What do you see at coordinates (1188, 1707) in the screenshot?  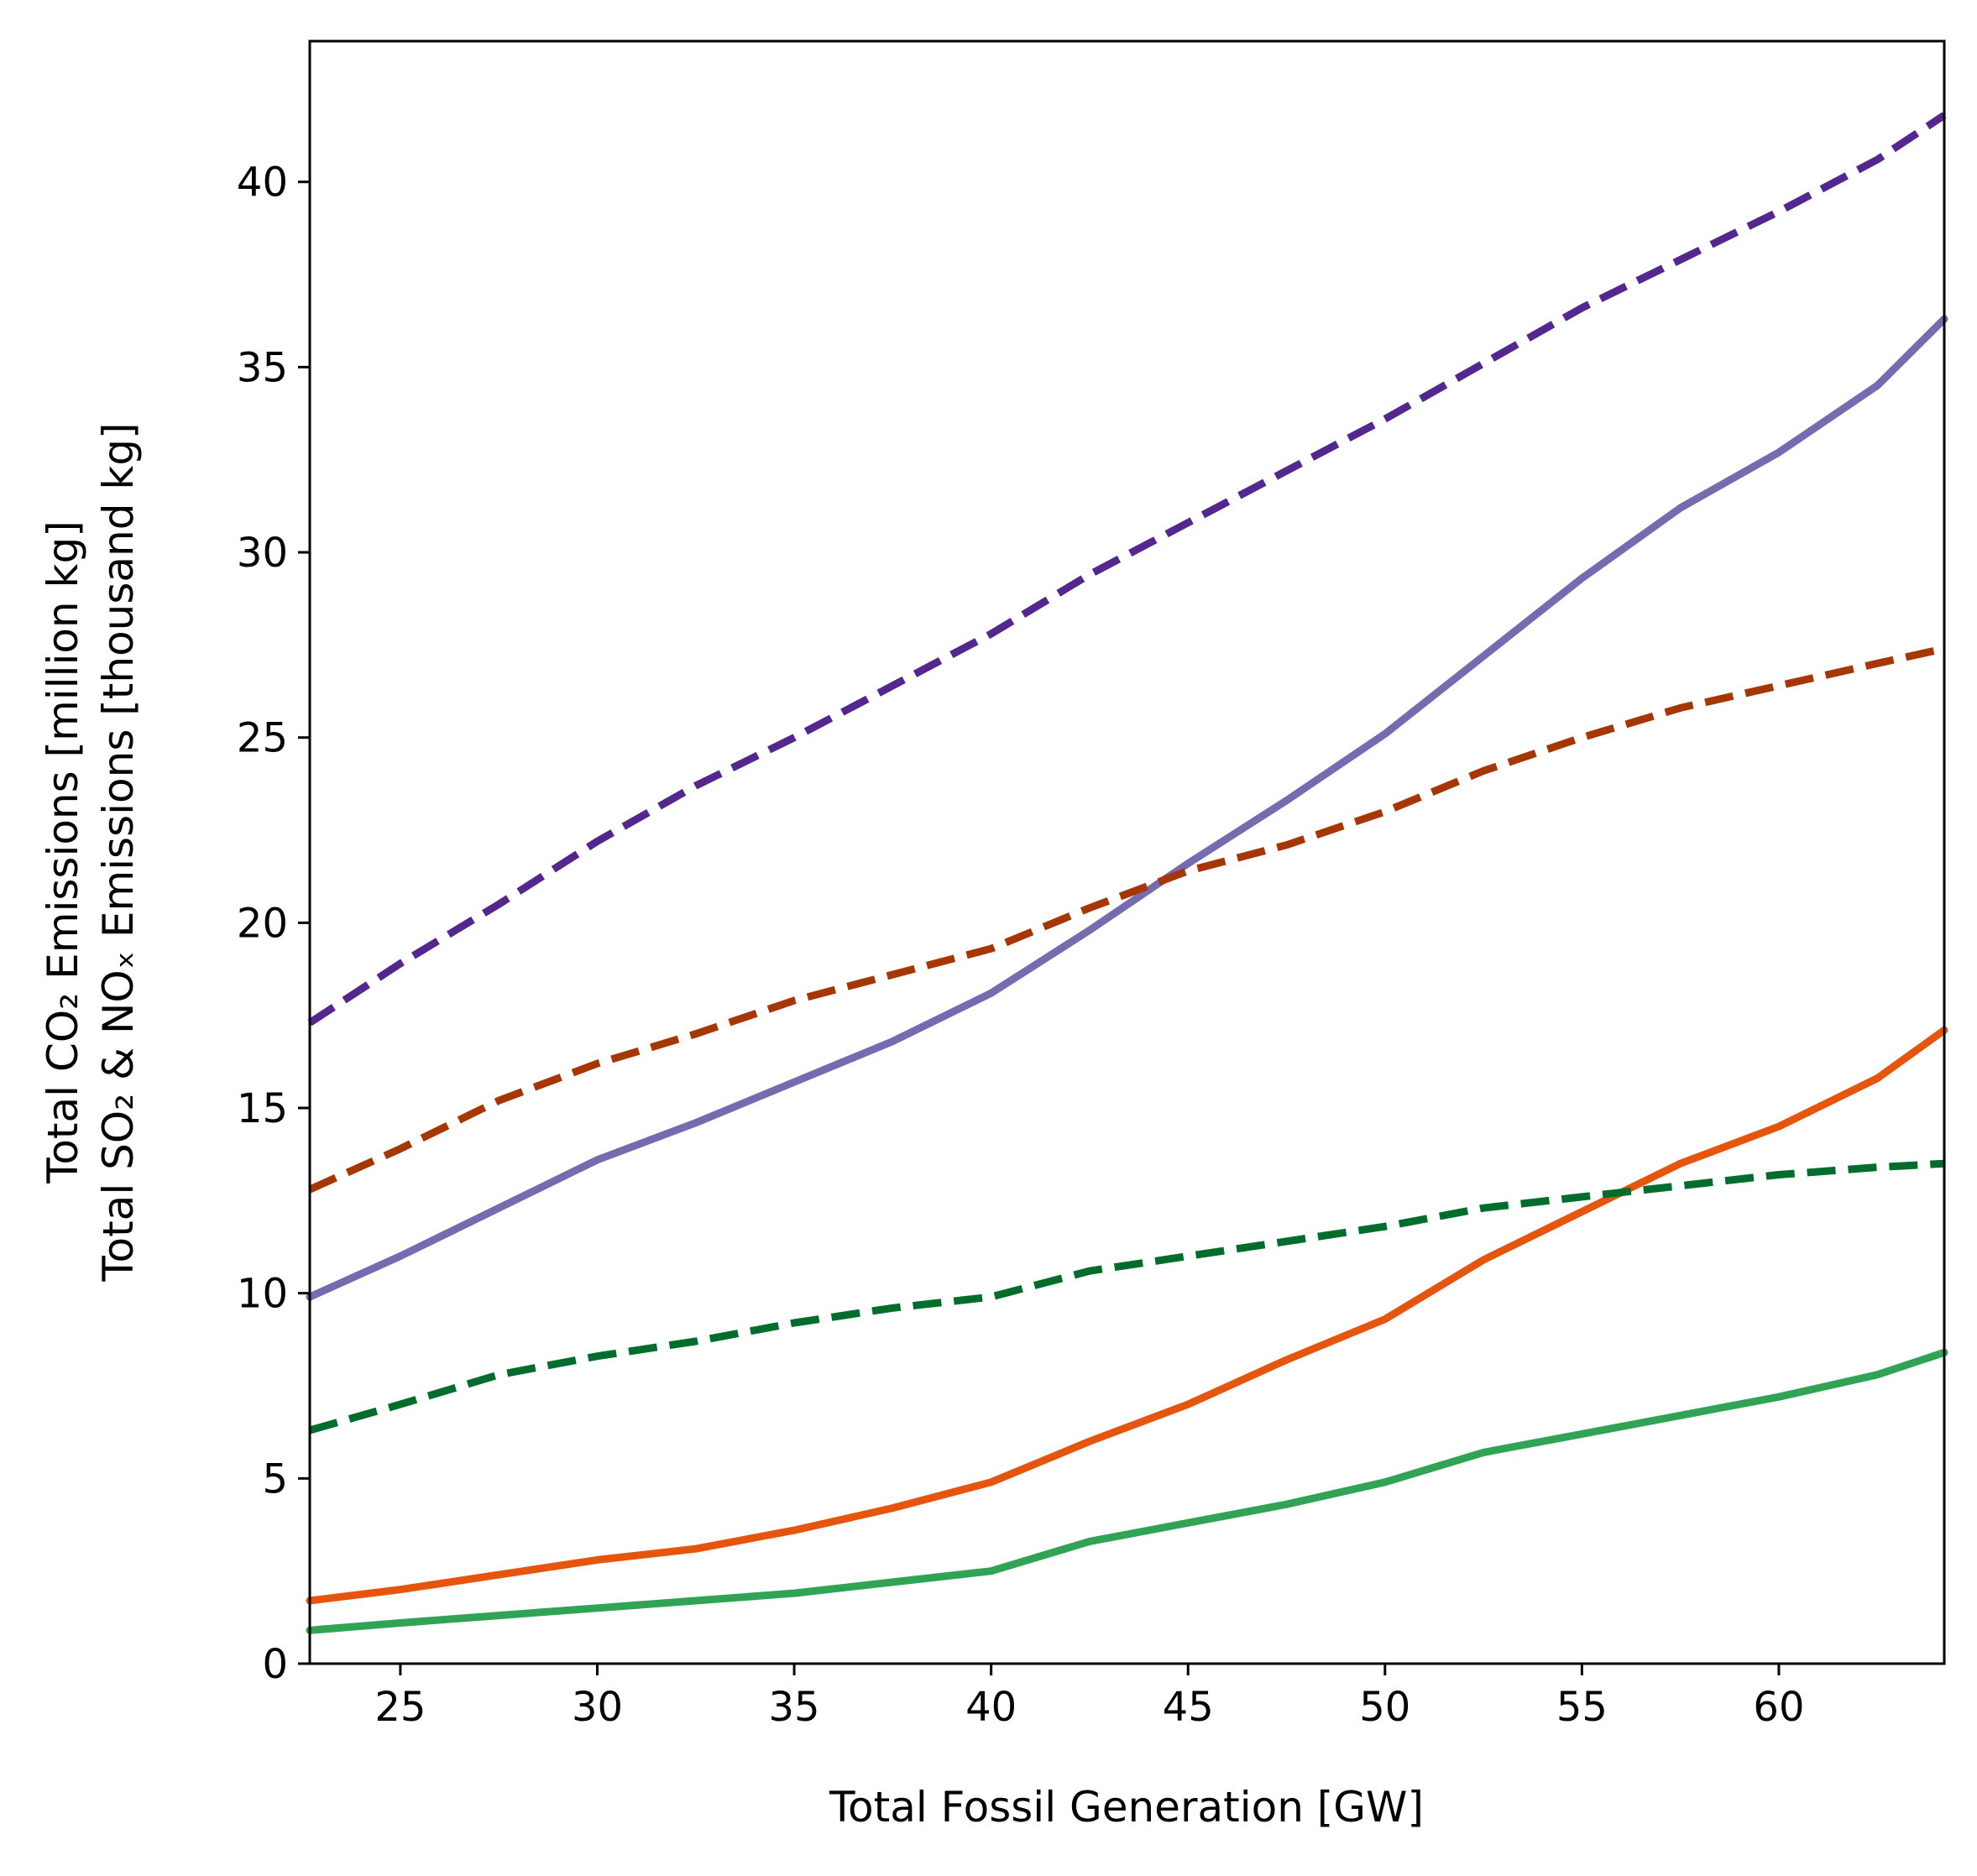 I see `x-tick-label: 45` at bounding box center [1188, 1707].